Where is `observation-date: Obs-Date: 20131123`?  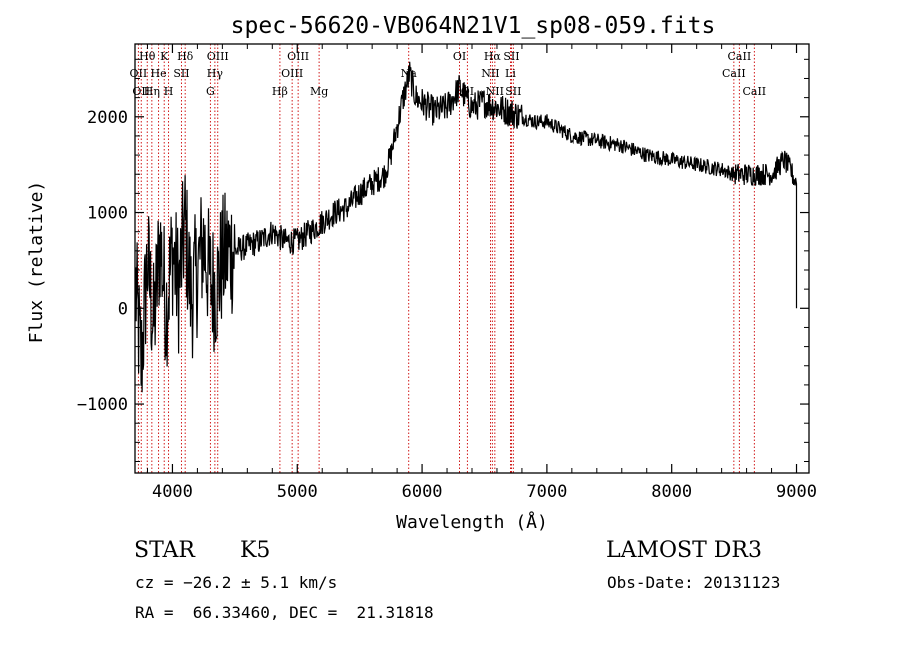
observation-date: Obs-Date: 20131123 is located at coordinates (694, 582).